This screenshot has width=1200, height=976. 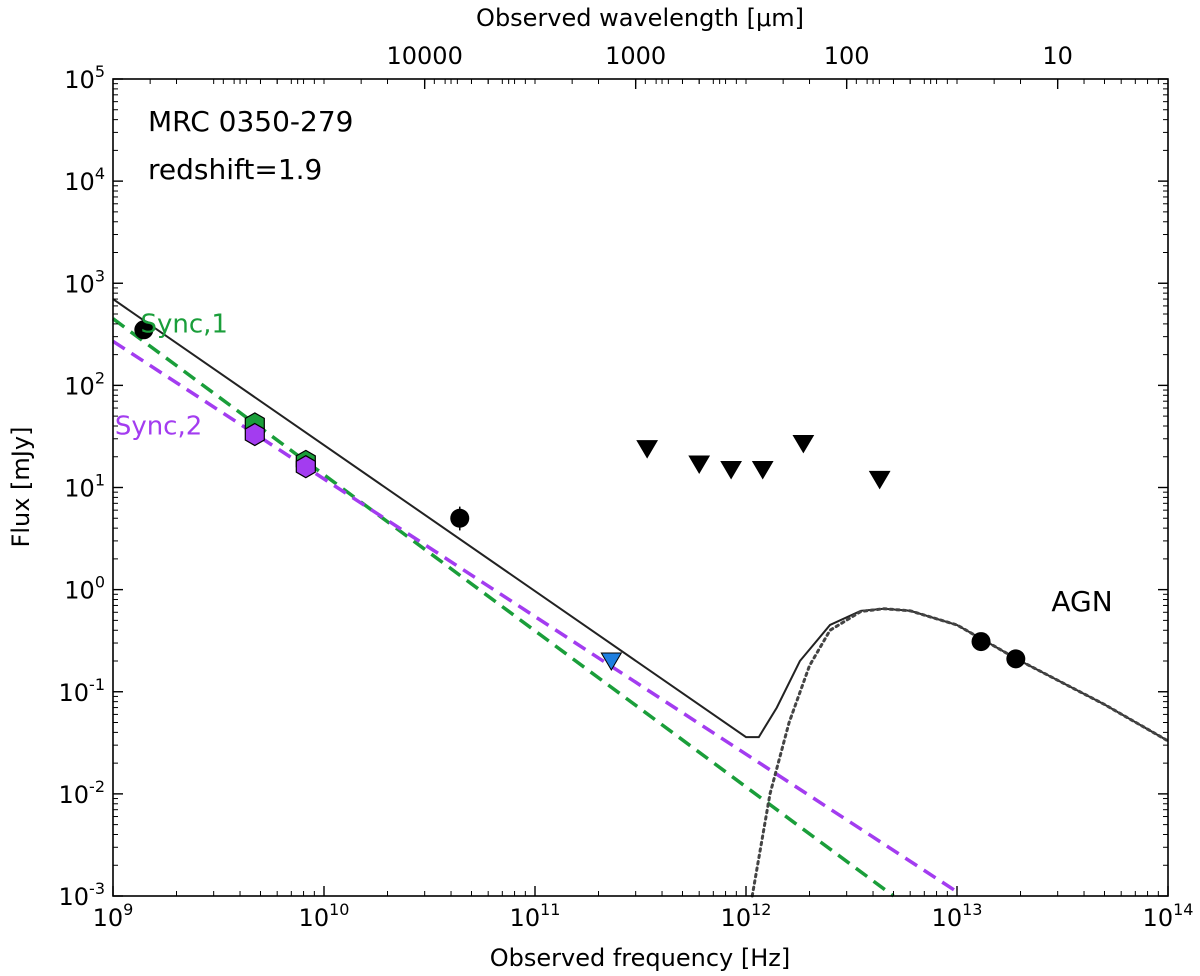 I want to click on top-tick-label: 1000, so click(x=635, y=56).